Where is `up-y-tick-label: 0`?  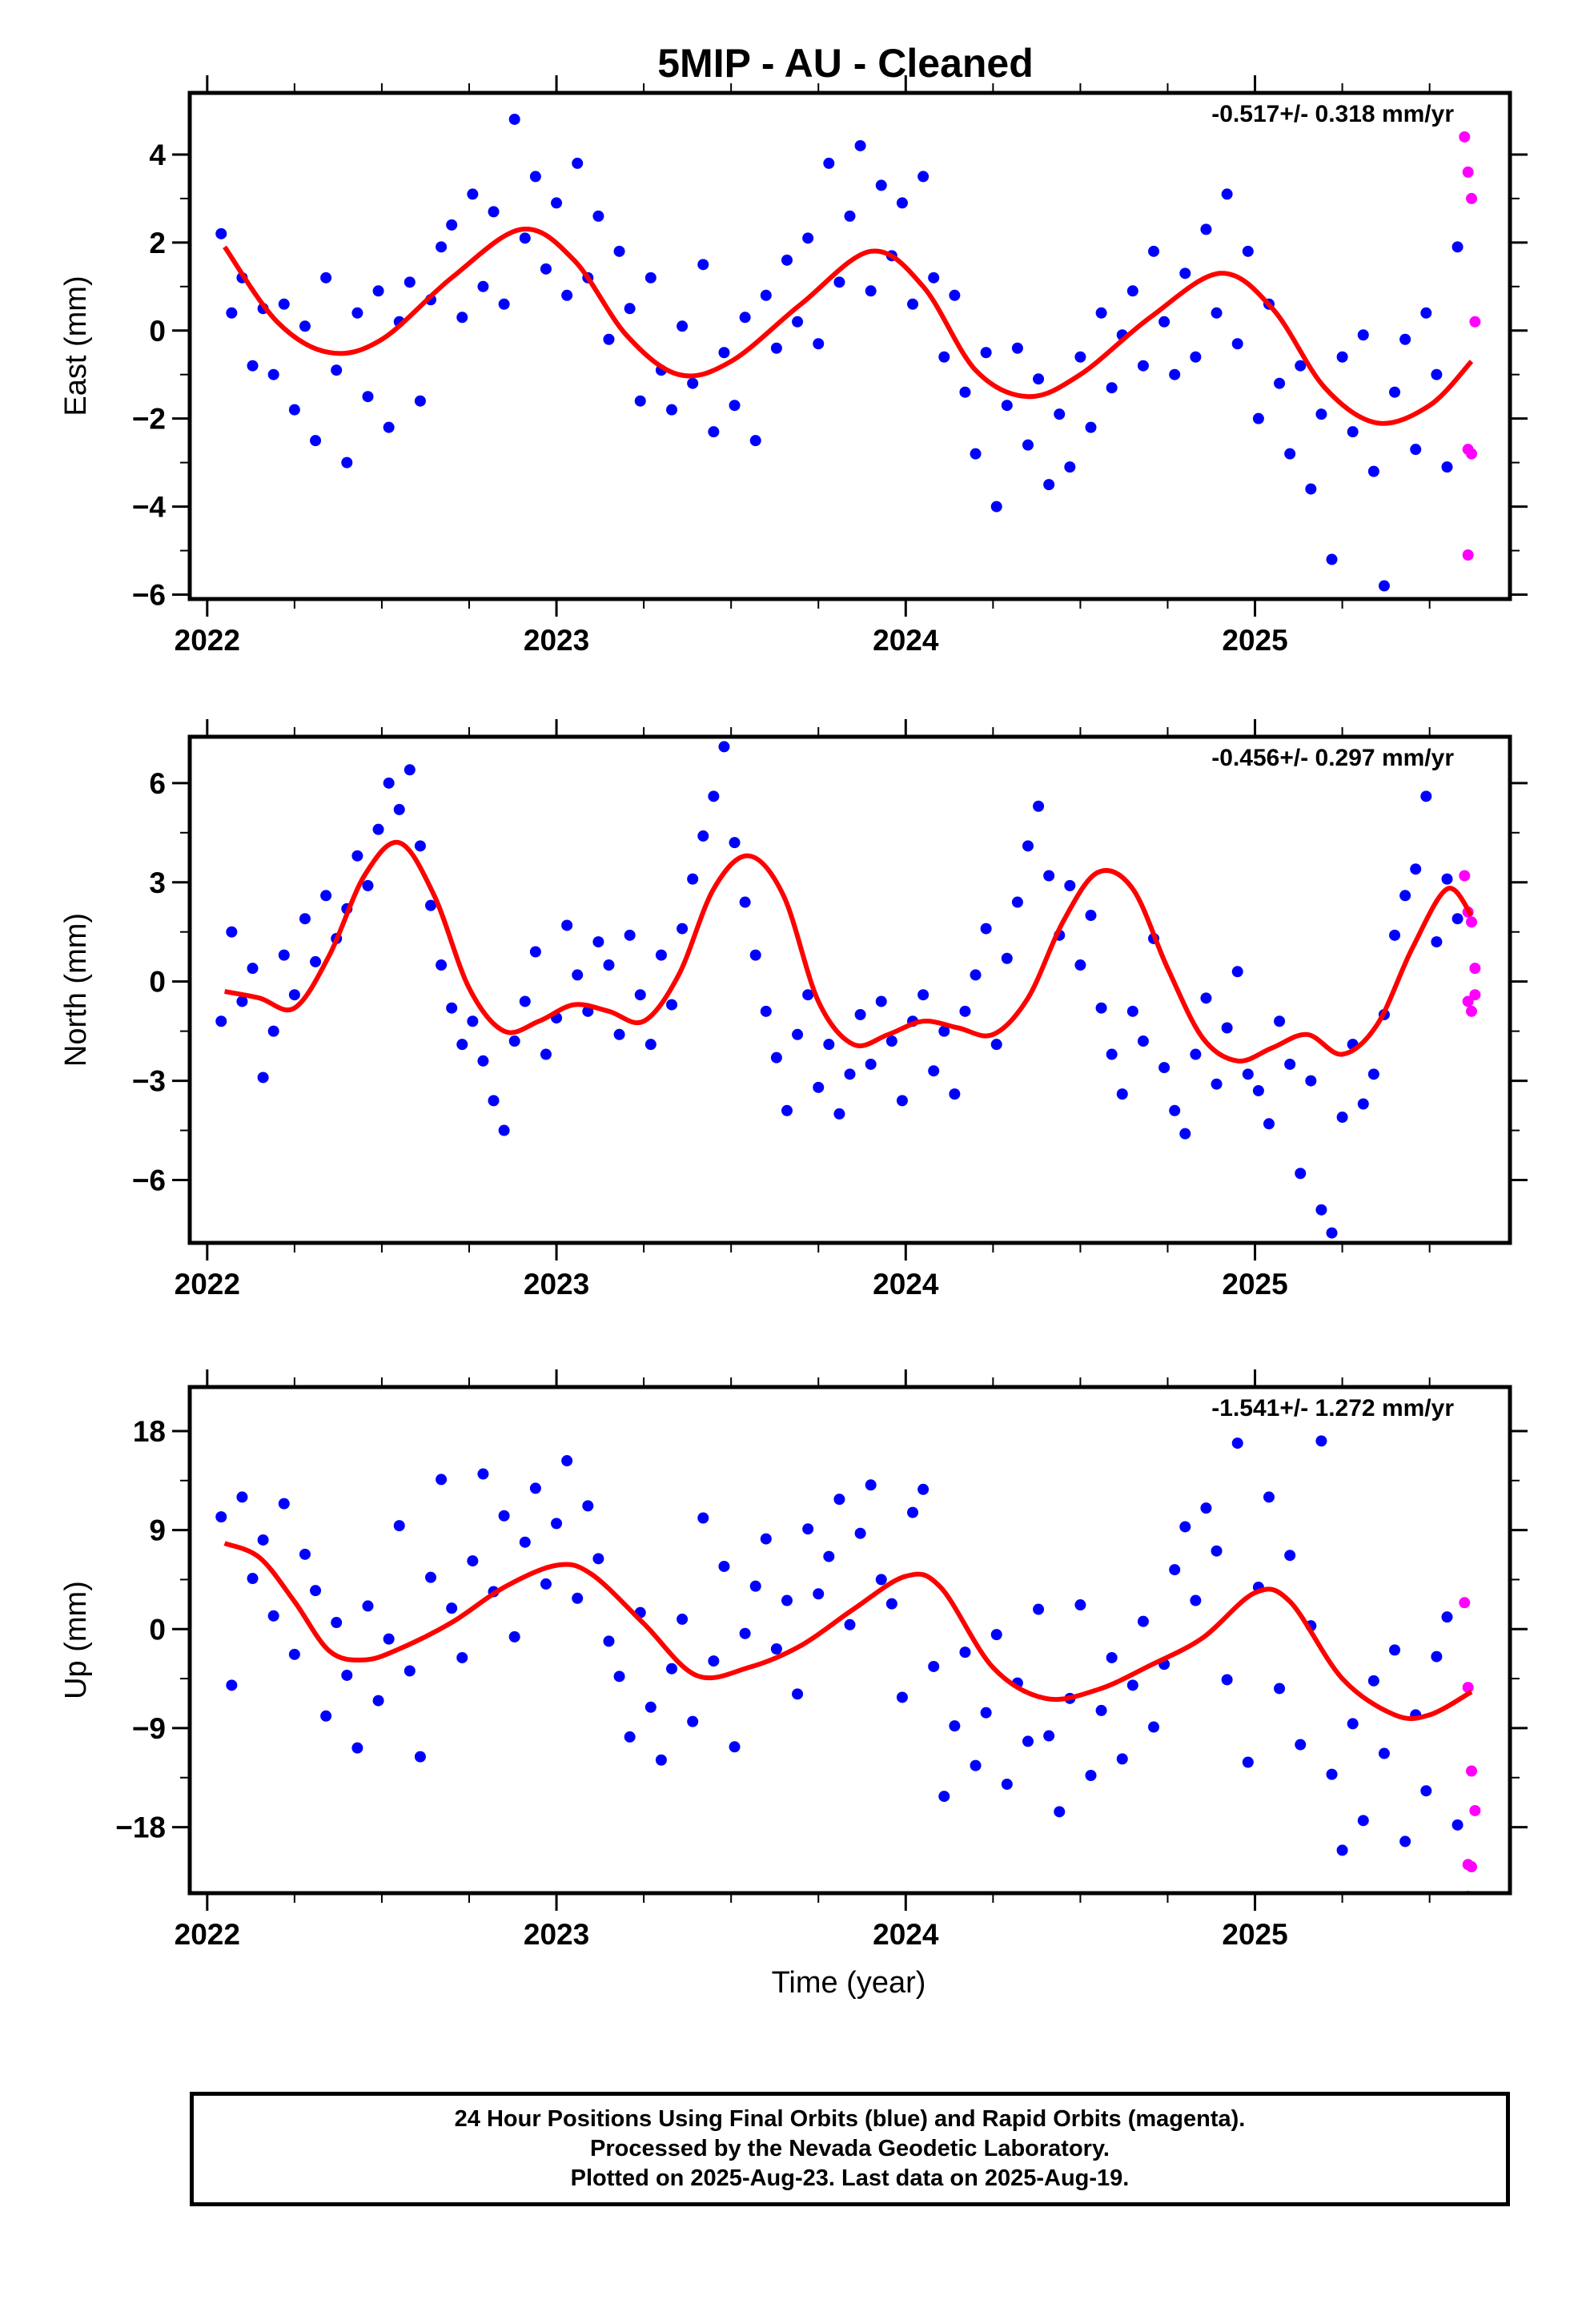
up-y-tick-label: 0 is located at coordinates (157, 1629).